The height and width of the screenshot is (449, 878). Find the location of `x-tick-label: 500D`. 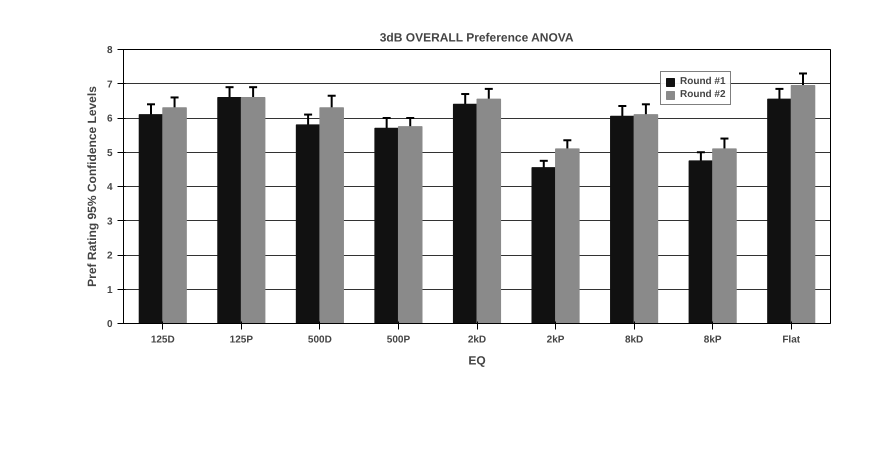

x-tick-label: 500D is located at coordinates (320, 340).